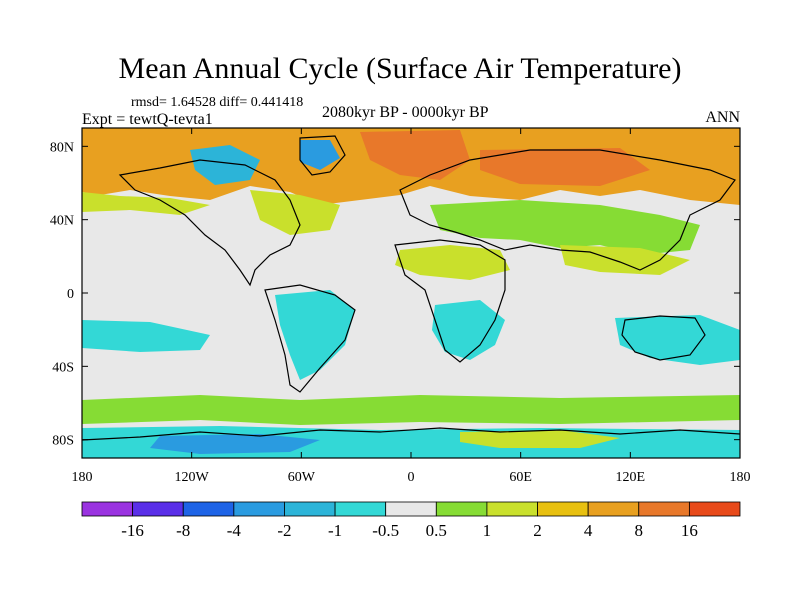 The image size is (800, 600). I want to click on colorbar-label: 16, so click(689, 530).